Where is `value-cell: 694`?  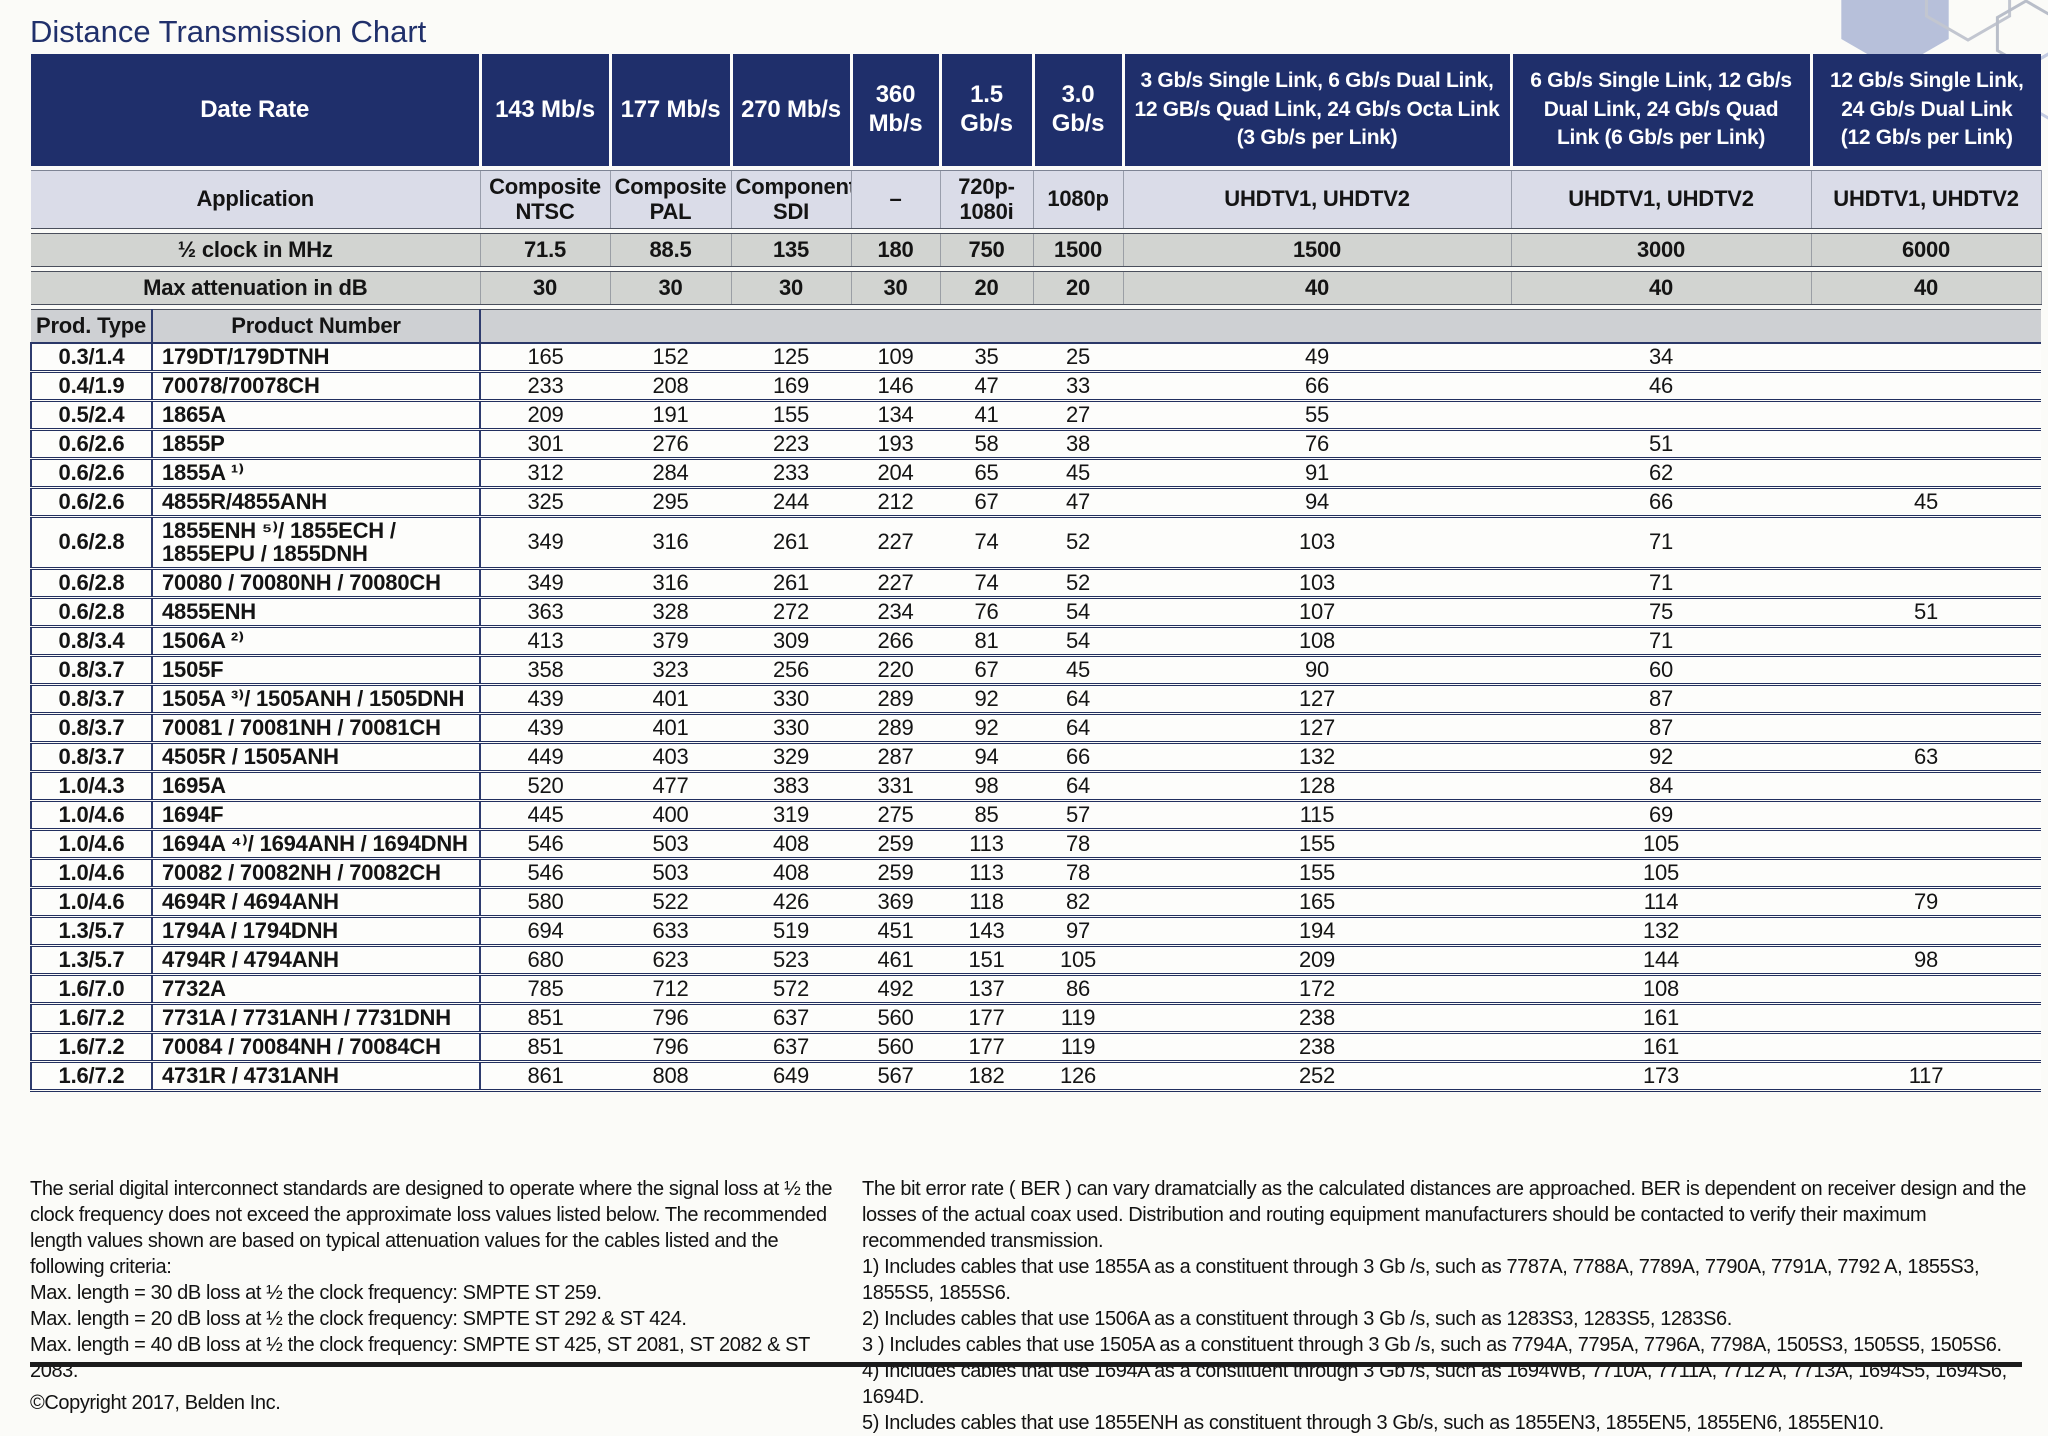 value-cell: 694 is located at coordinates (545, 931).